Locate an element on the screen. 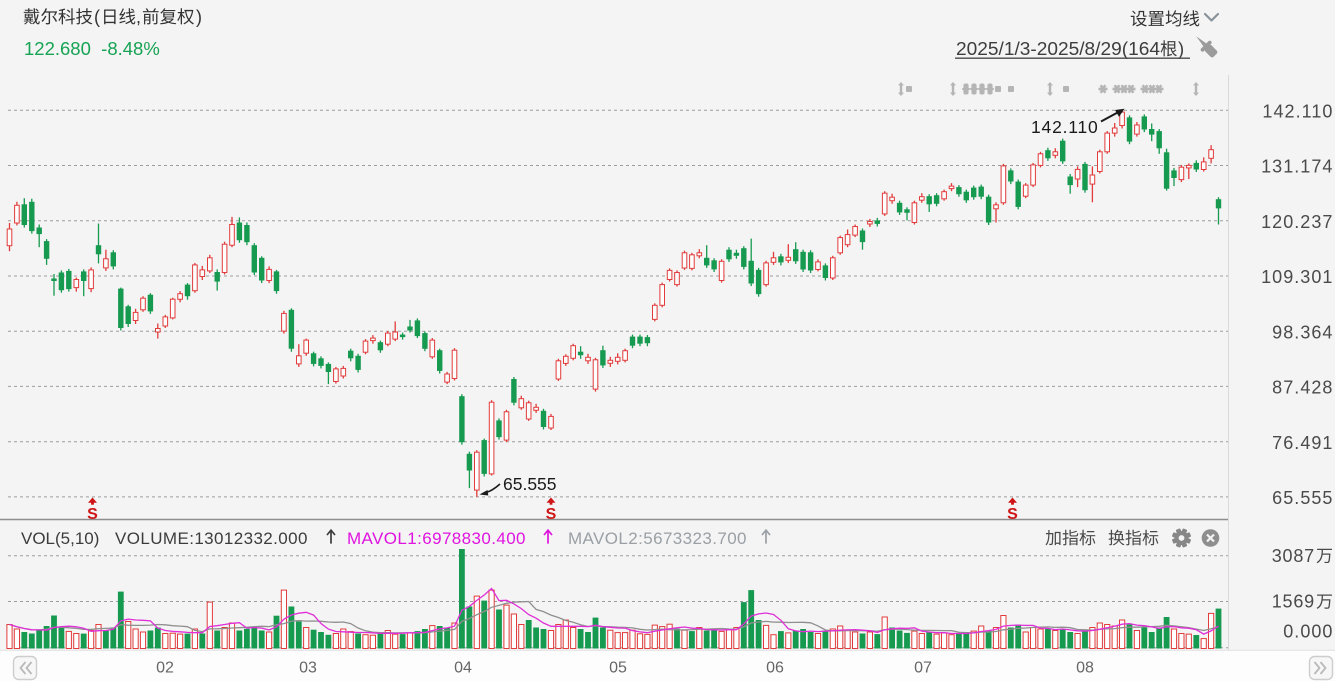  svg-text: MAVOL2:5673323.700 is located at coordinates (657, 538).